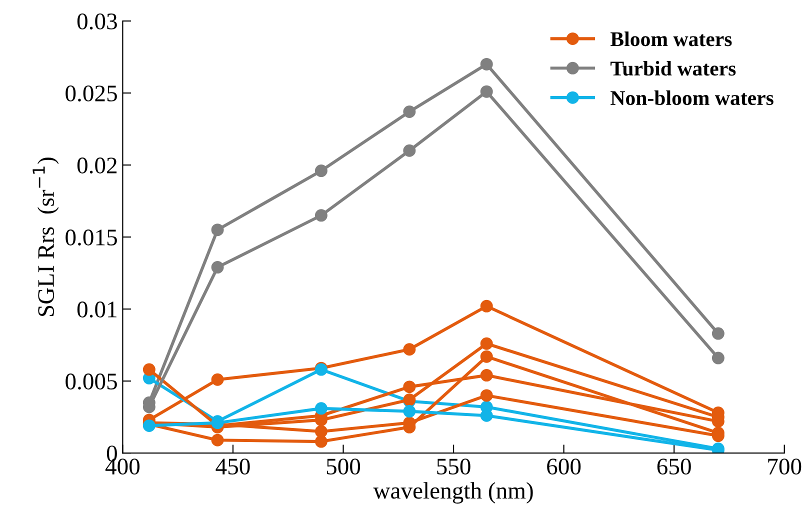  Describe the element at coordinates (343, 466) in the screenshot. I see `x-tick-label: 500` at that location.